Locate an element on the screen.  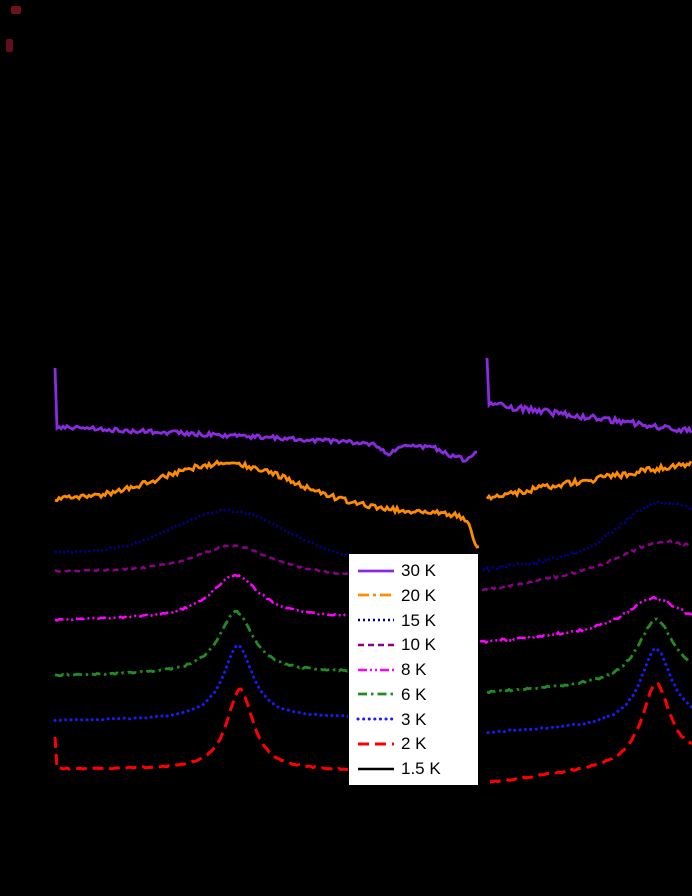
legend-item: 8 K is located at coordinates (416, 669).